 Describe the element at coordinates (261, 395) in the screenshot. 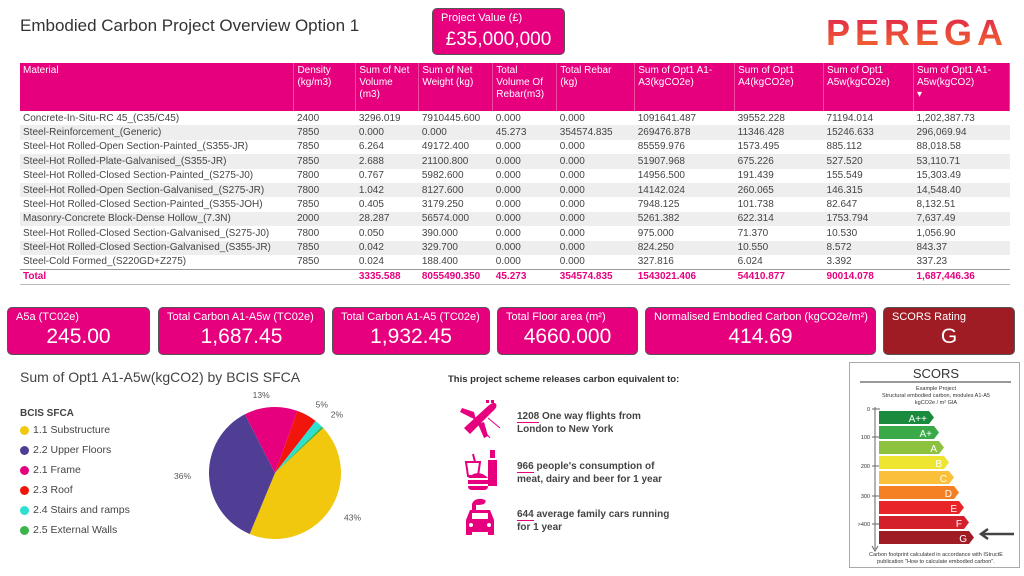

I see `pie-data-label: 13%` at that location.